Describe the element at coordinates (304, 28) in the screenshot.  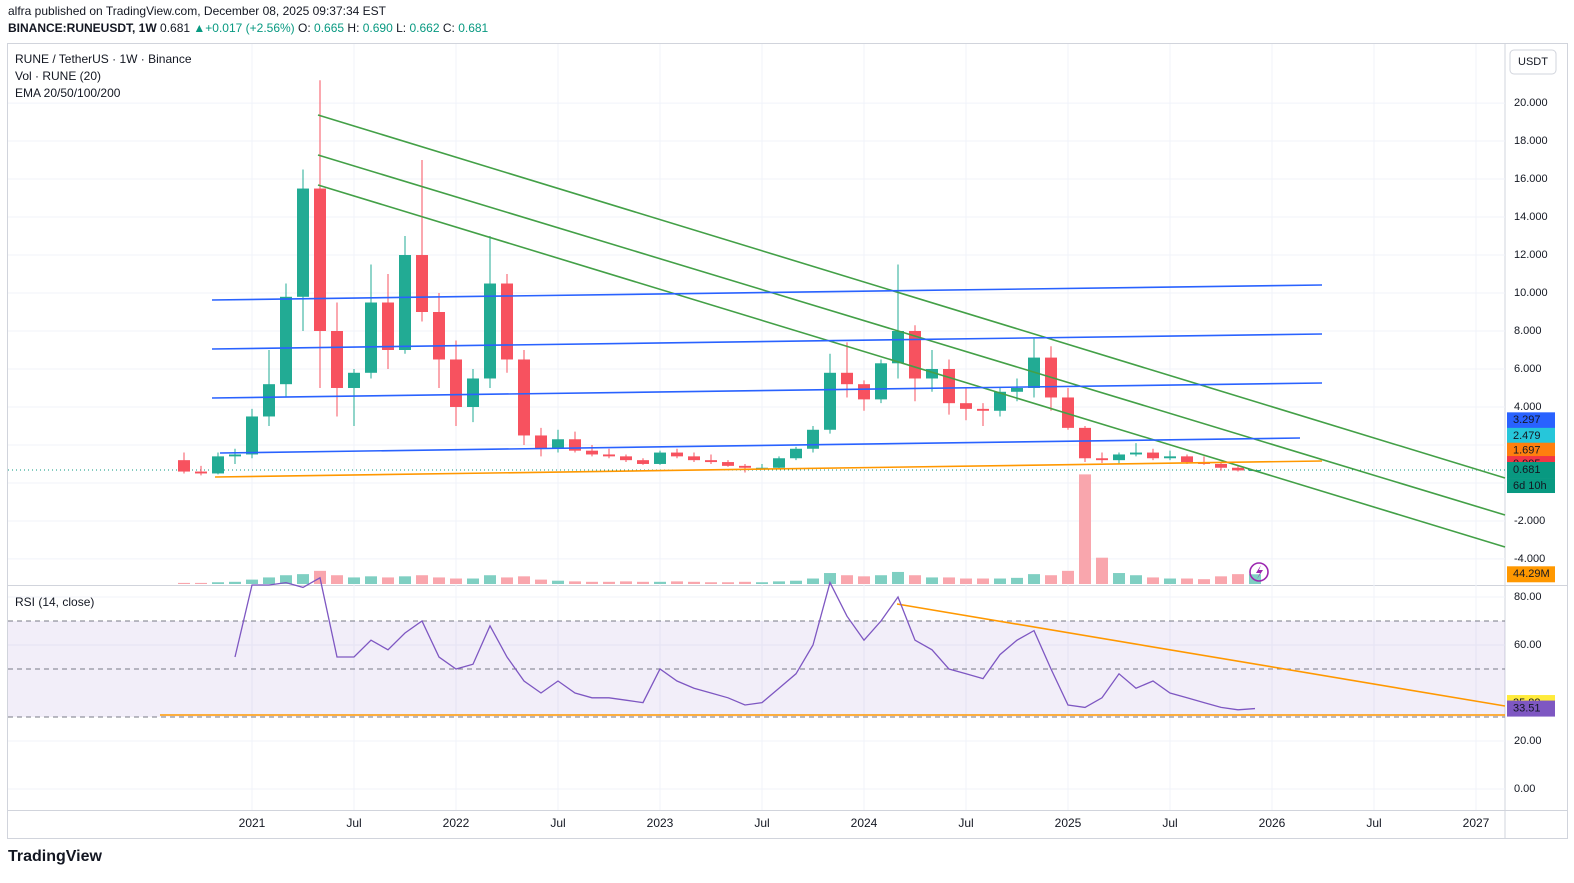
I see `header-text: O:` at that location.